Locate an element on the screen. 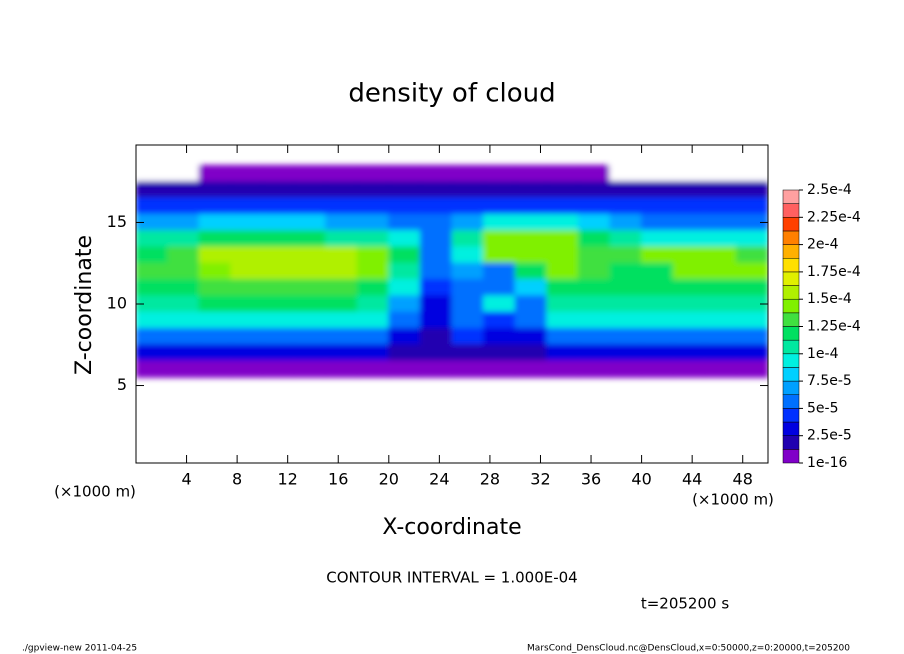 This screenshot has height=654, width=904. contour-note: CONTOUR INTERVAL = 1.000E-04 is located at coordinates (451, 578).